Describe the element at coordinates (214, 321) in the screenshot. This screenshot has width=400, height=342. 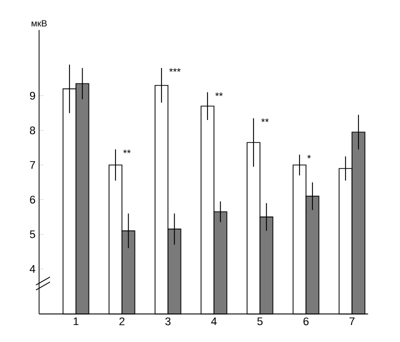
I see `x-tick-label: 4` at that location.